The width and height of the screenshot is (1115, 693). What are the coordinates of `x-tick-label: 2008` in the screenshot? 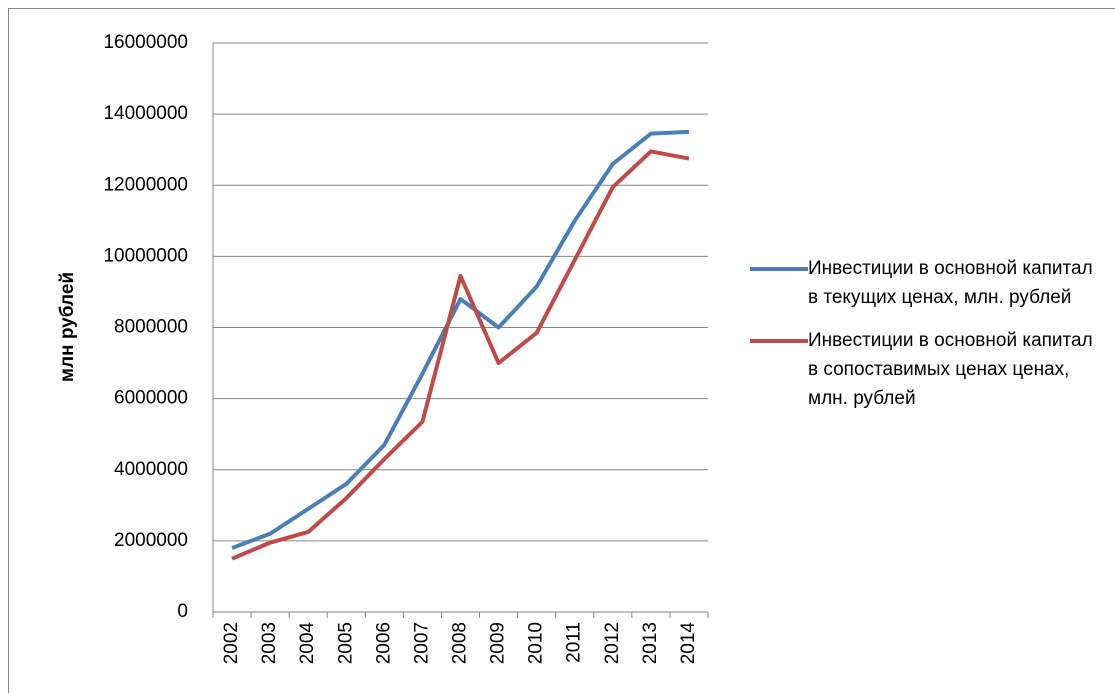 It's located at (460, 643).